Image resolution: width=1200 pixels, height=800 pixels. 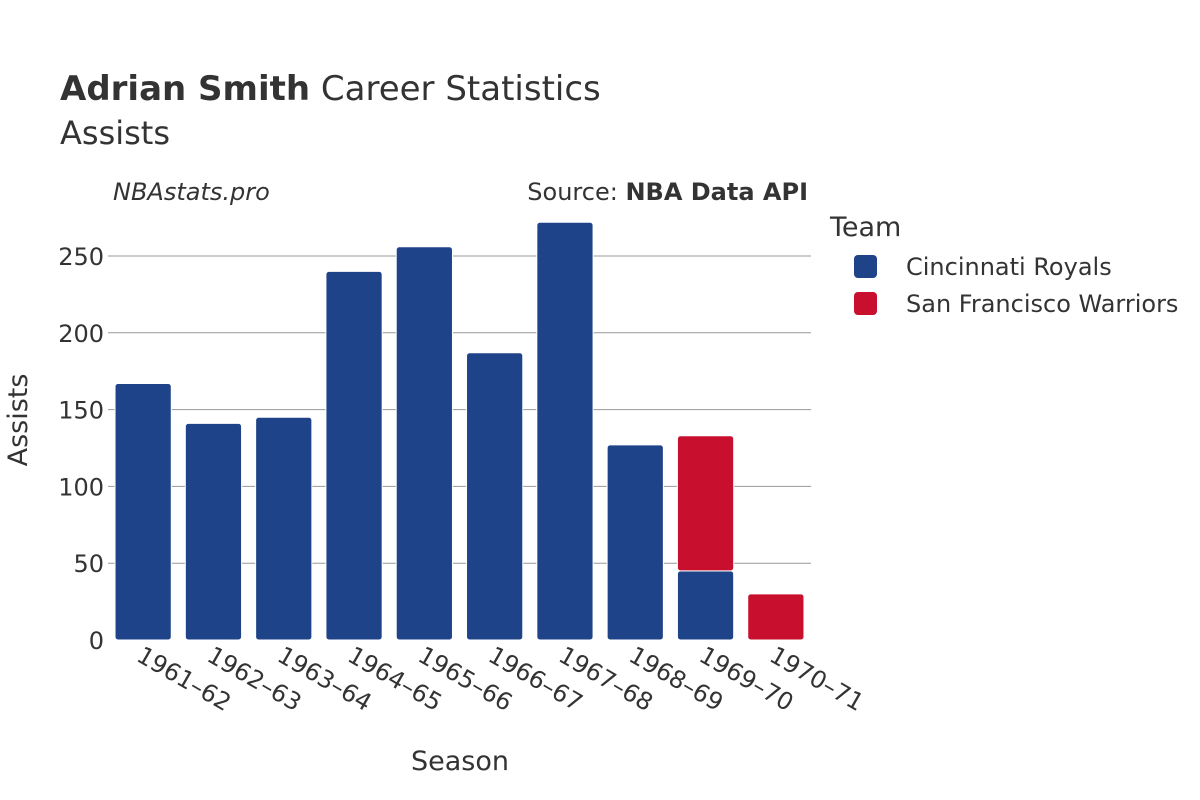 I want to click on y-tick-label: 150, so click(x=81, y=411).